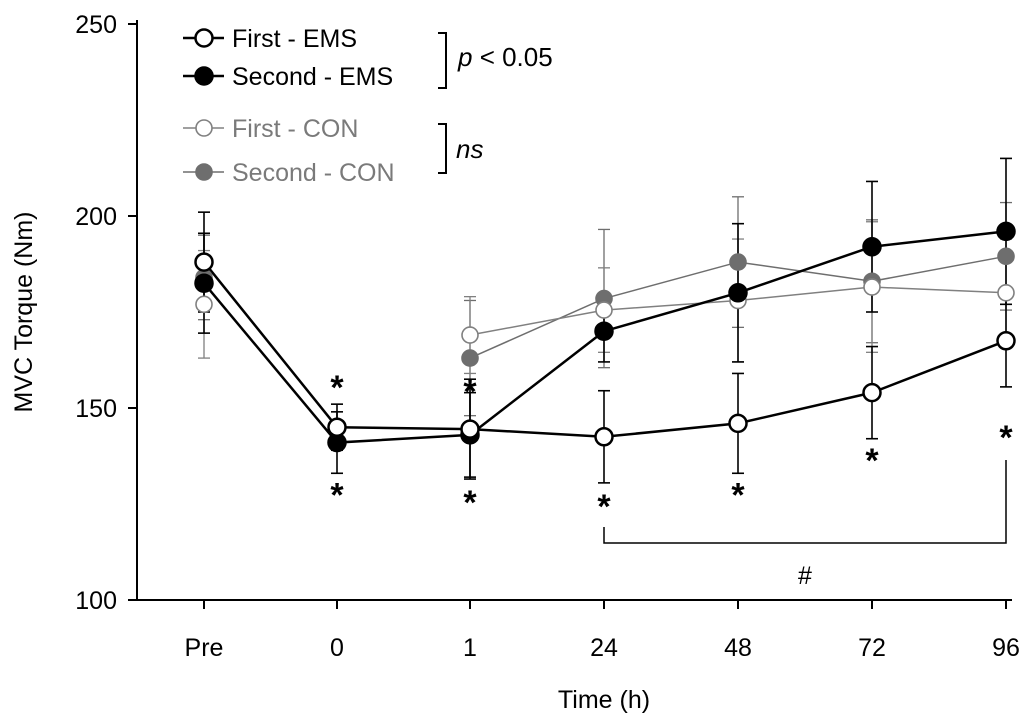  I want to click on x-tick-label: 72, so click(872, 648).